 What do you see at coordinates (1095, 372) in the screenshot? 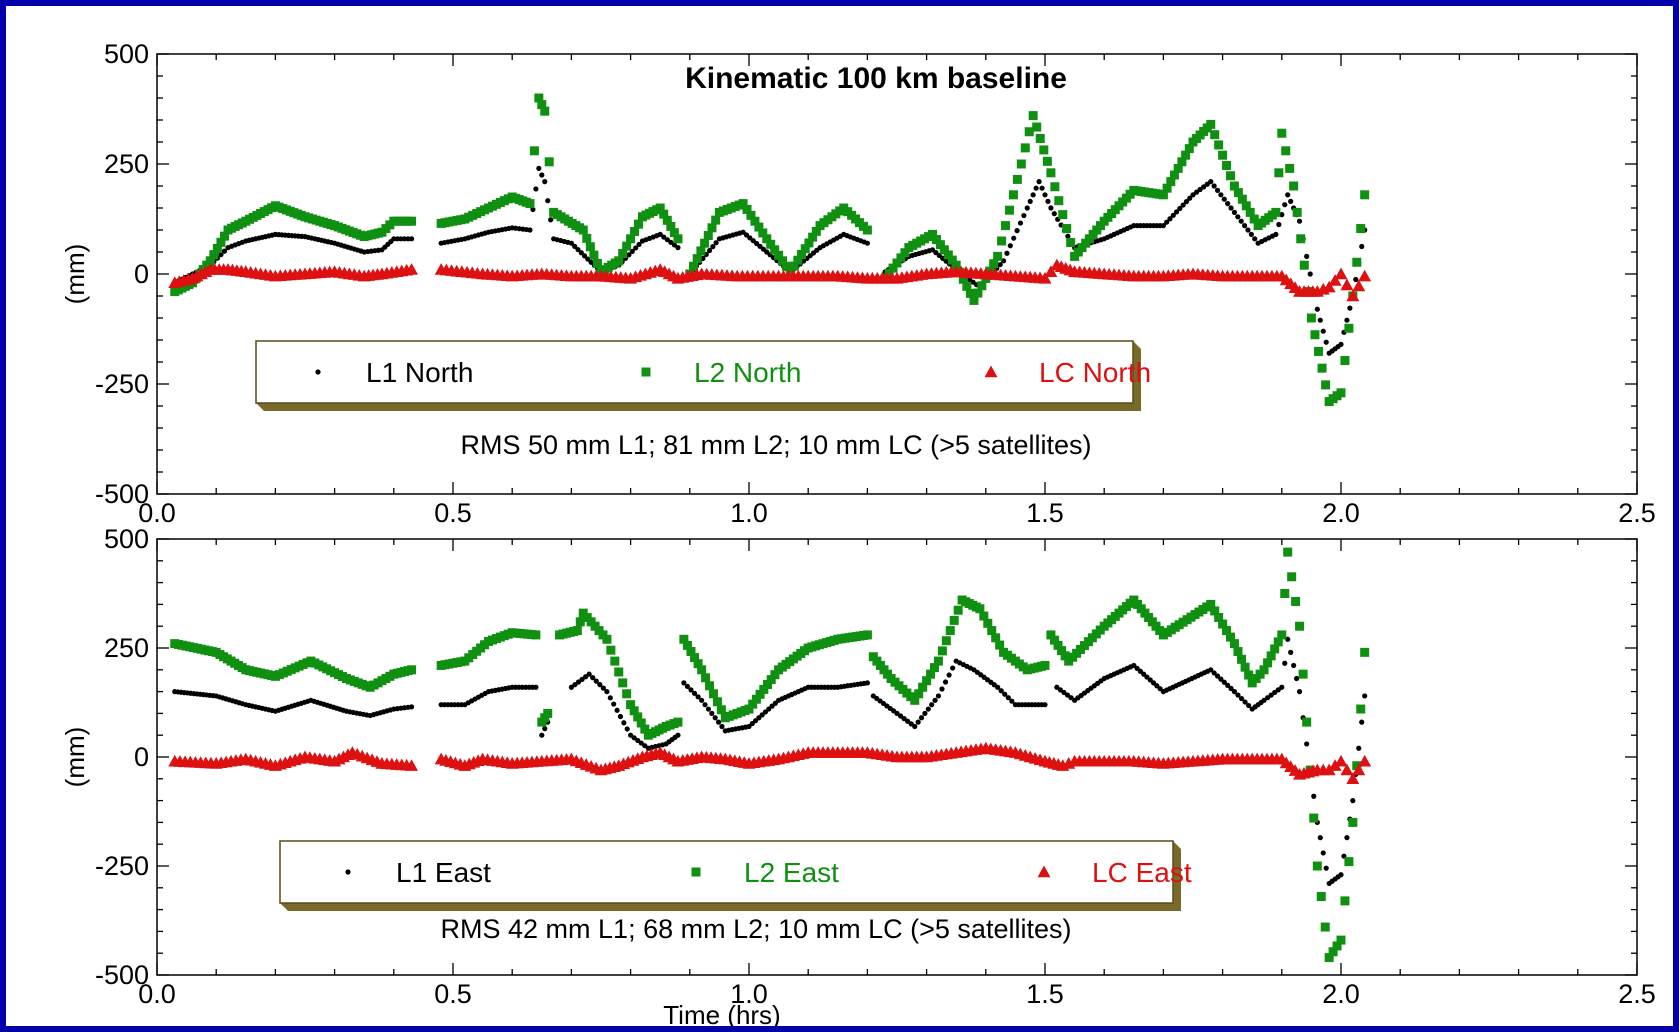
I see `legend-label: LC North` at bounding box center [1095, 372].